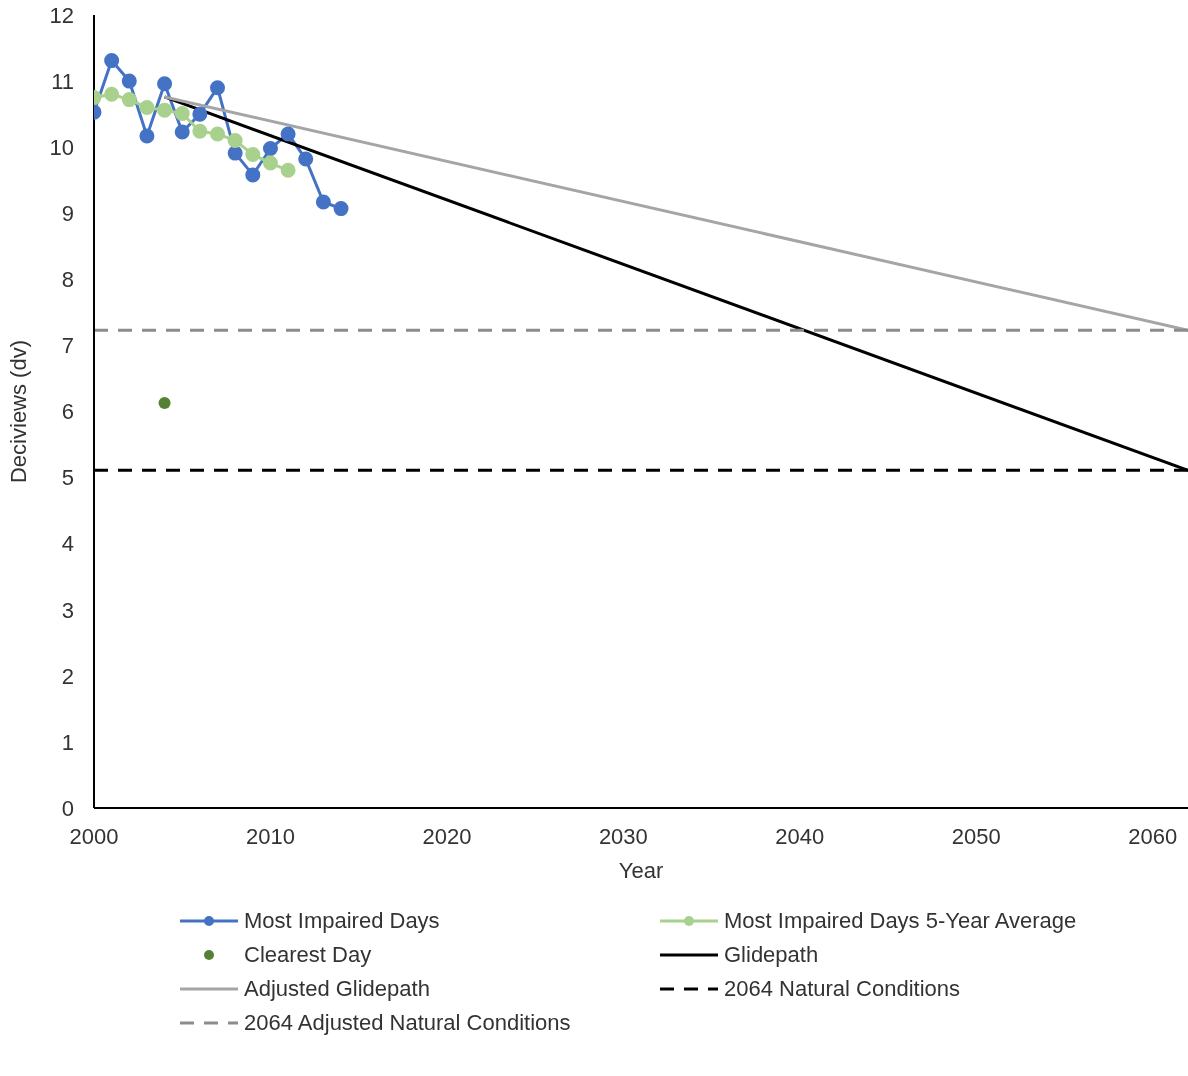 Image resolution: width=1188 pixels, height=1076 pixels. Describe the element at coordinates (771, 955) in the screenshot. I see `legend-label: Glidepath` at that location.